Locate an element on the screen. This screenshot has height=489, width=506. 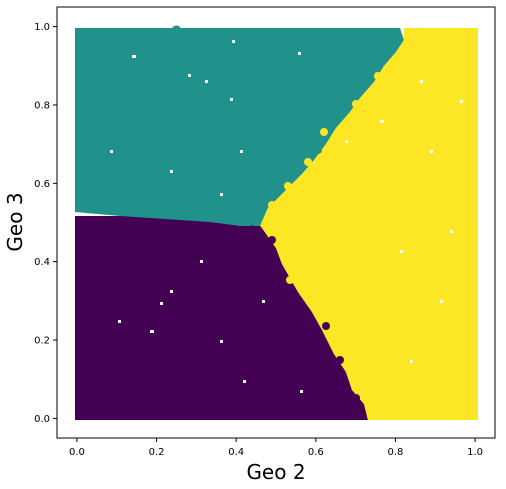
y-tick-label: 0.4 is located at coordinates (42, 262).